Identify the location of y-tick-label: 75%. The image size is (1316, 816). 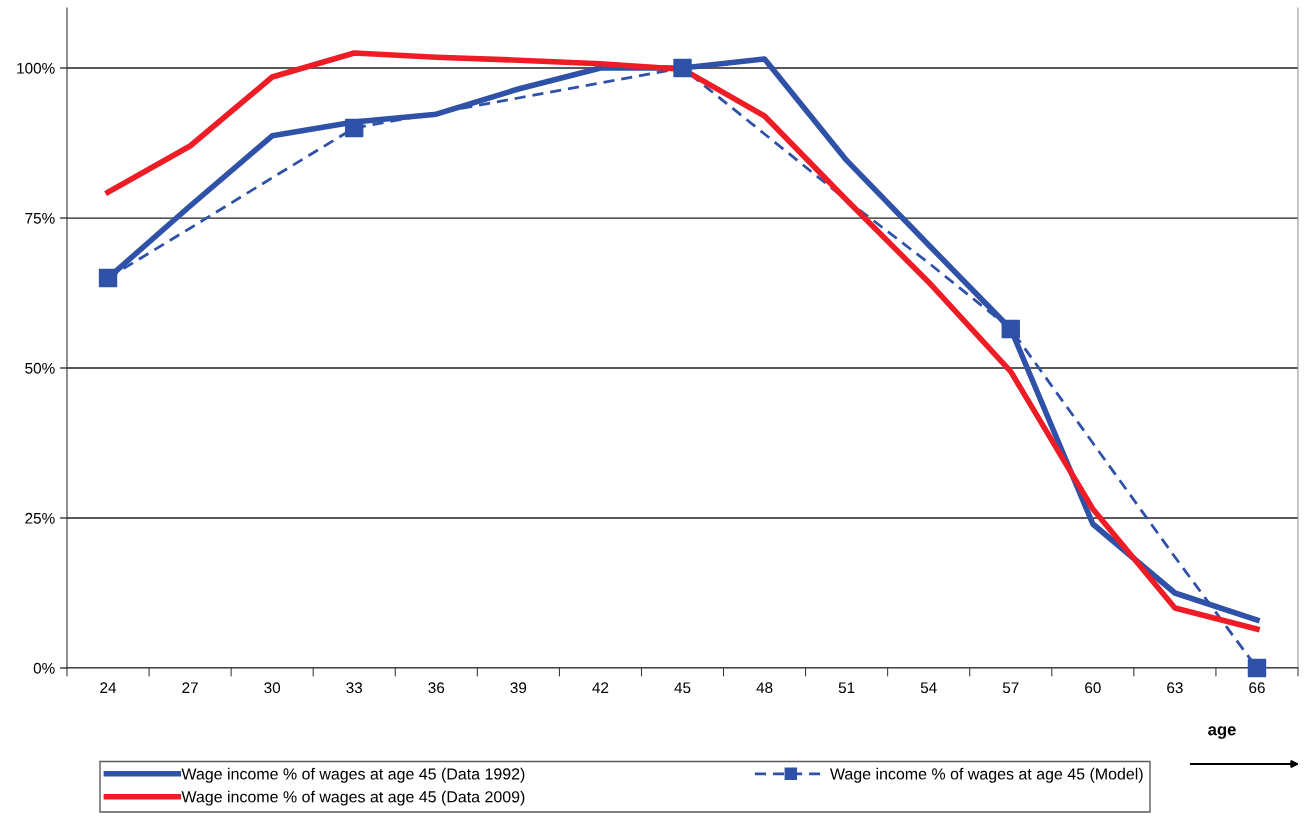
(40, 218).